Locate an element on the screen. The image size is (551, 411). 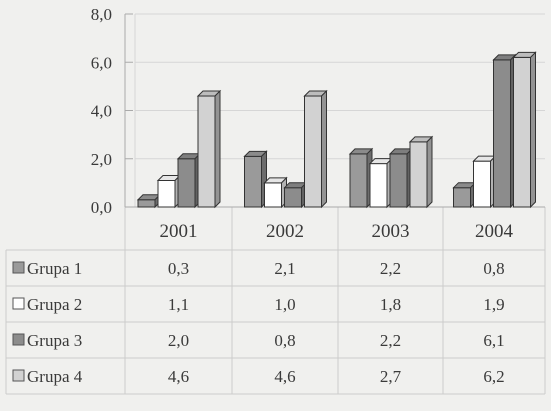
y-tick-label: 4,0 is located at coordinates (101, 111).